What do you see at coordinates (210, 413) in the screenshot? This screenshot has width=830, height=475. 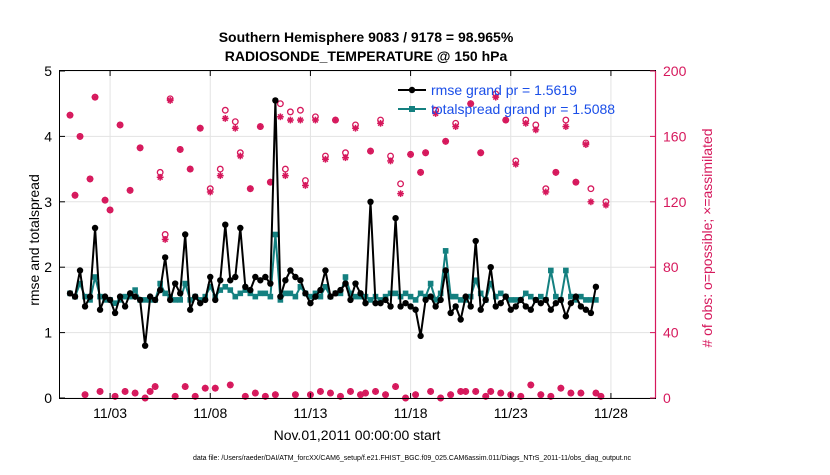 I see `x-tick-label-1: 11/08` at bounding box center [210, 413].